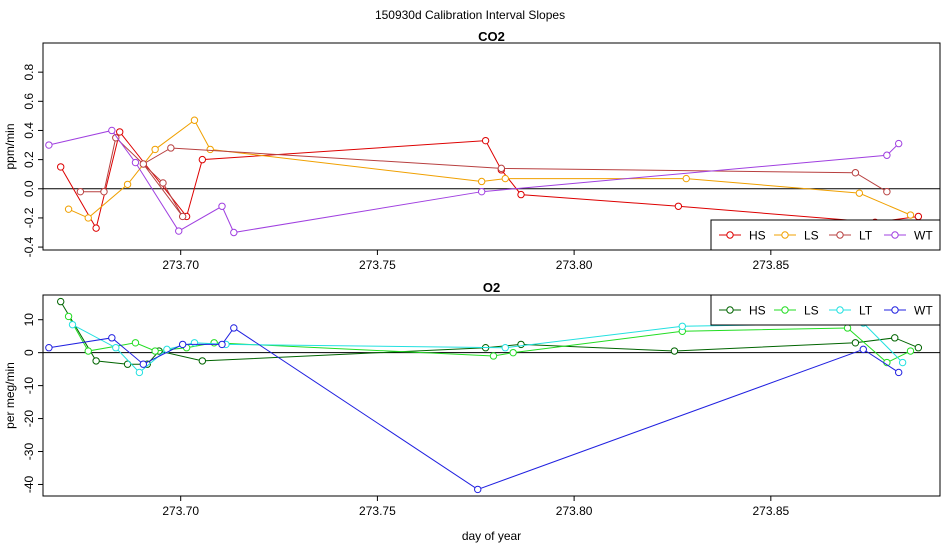  I want to click on legend-marker-hs, so click(730, 235).